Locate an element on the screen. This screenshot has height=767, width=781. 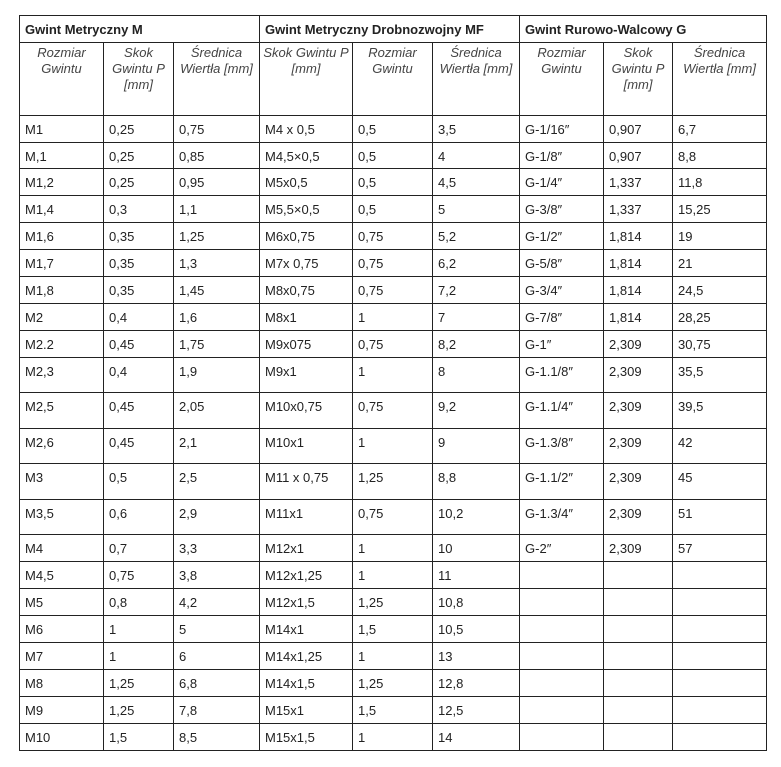
table-cell: 0,6 is located at coordinates (138, 517).